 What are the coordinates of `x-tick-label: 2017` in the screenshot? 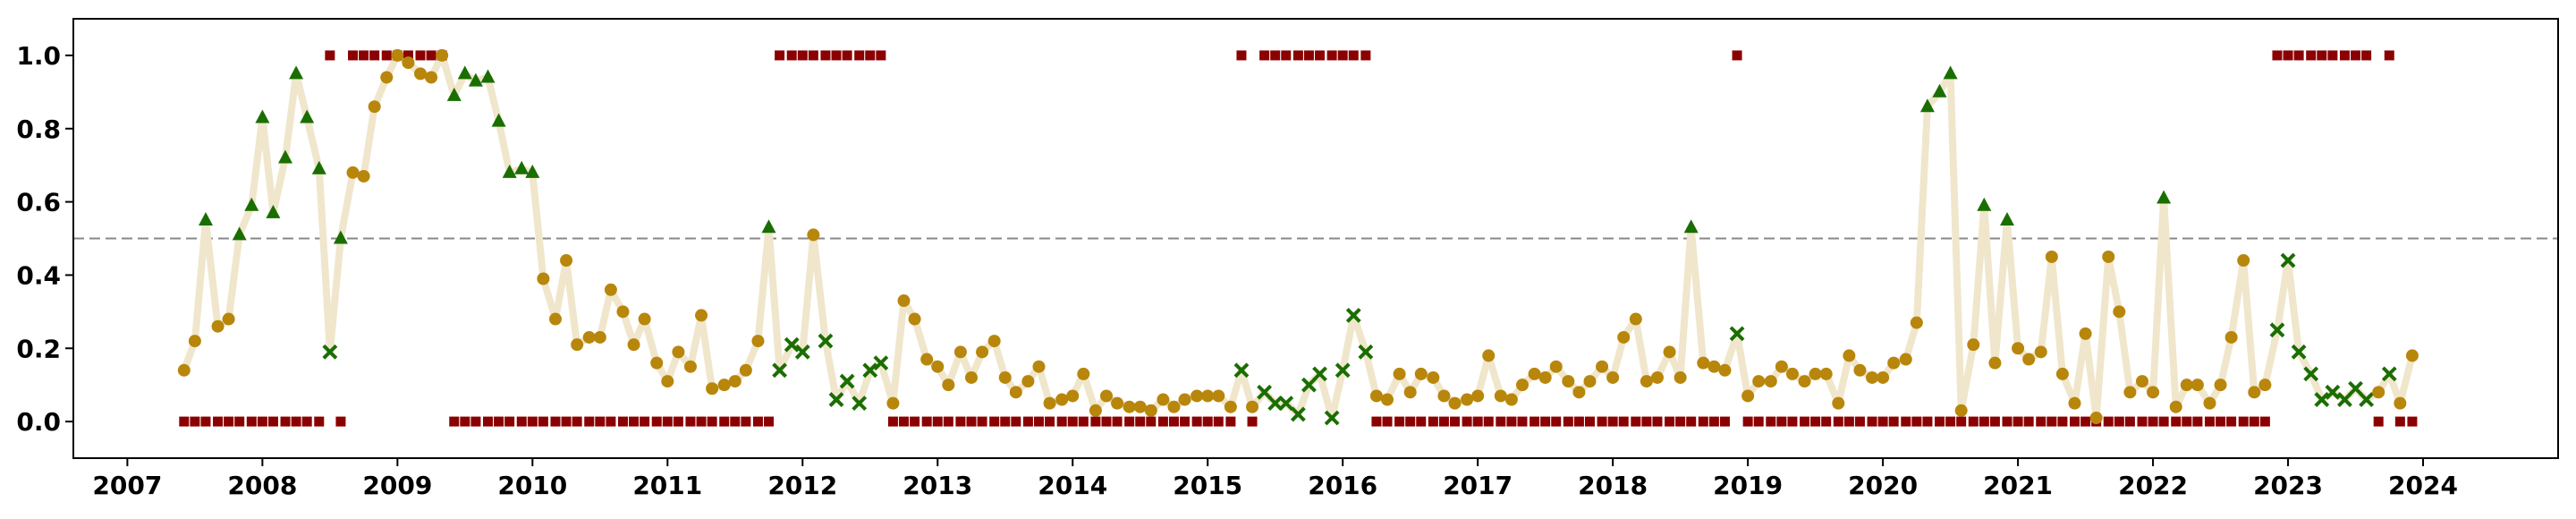 It's located at (1478, 485).